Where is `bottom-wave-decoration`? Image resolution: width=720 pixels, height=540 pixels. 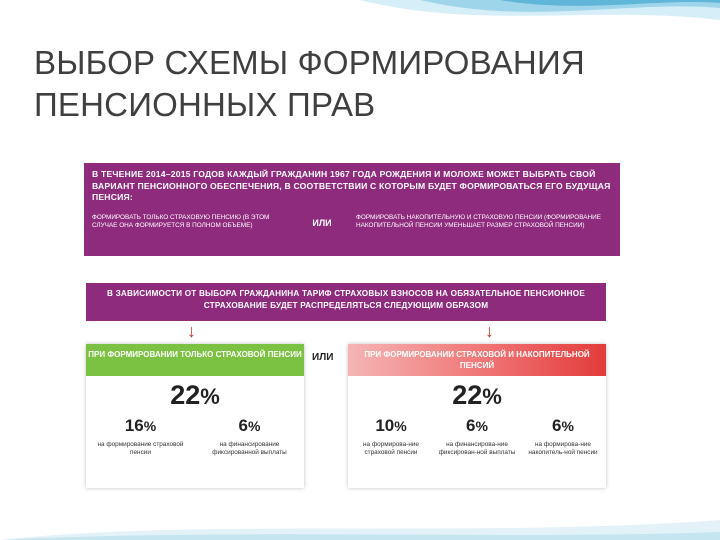
bottom-wave-decoration is located at coordinates (360, 530).